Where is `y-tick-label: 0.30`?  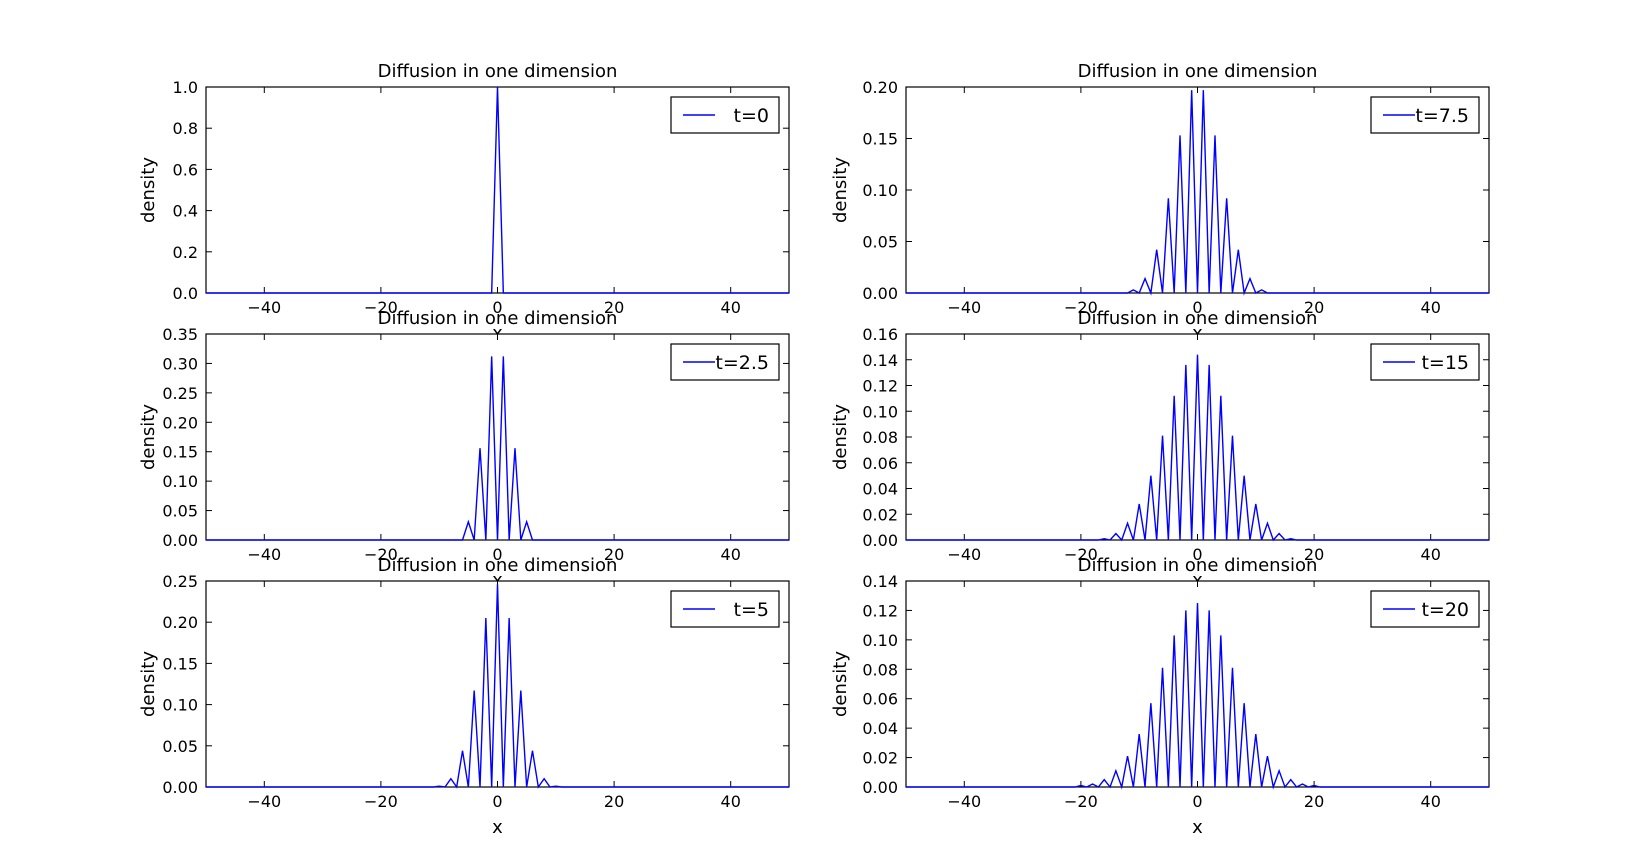
y-tick-label: 0.30 is located at coordinates (180, 363).